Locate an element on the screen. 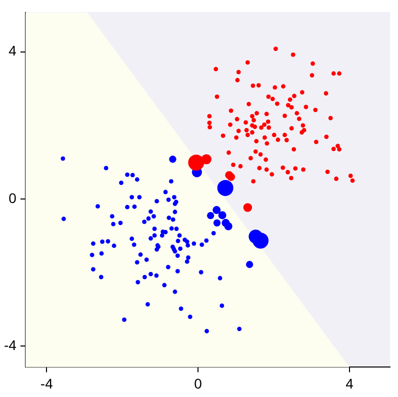 The image size is (398, 397). x-tick-label: -4 is located at coordinates (47, 383).